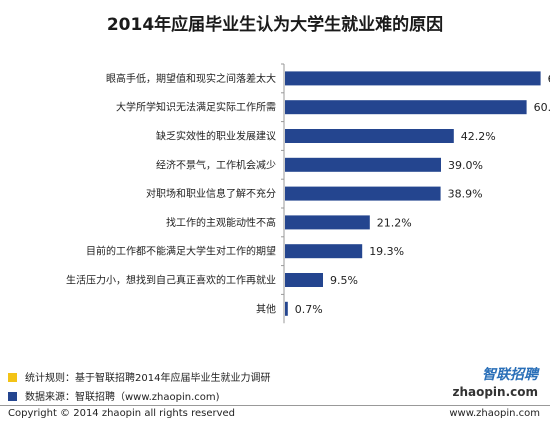 The width and height of the screenshot is (550, 423). Describe the element at coordinates (542, 107) in the screenshot. I see `value-label: 60.4%` at that location.